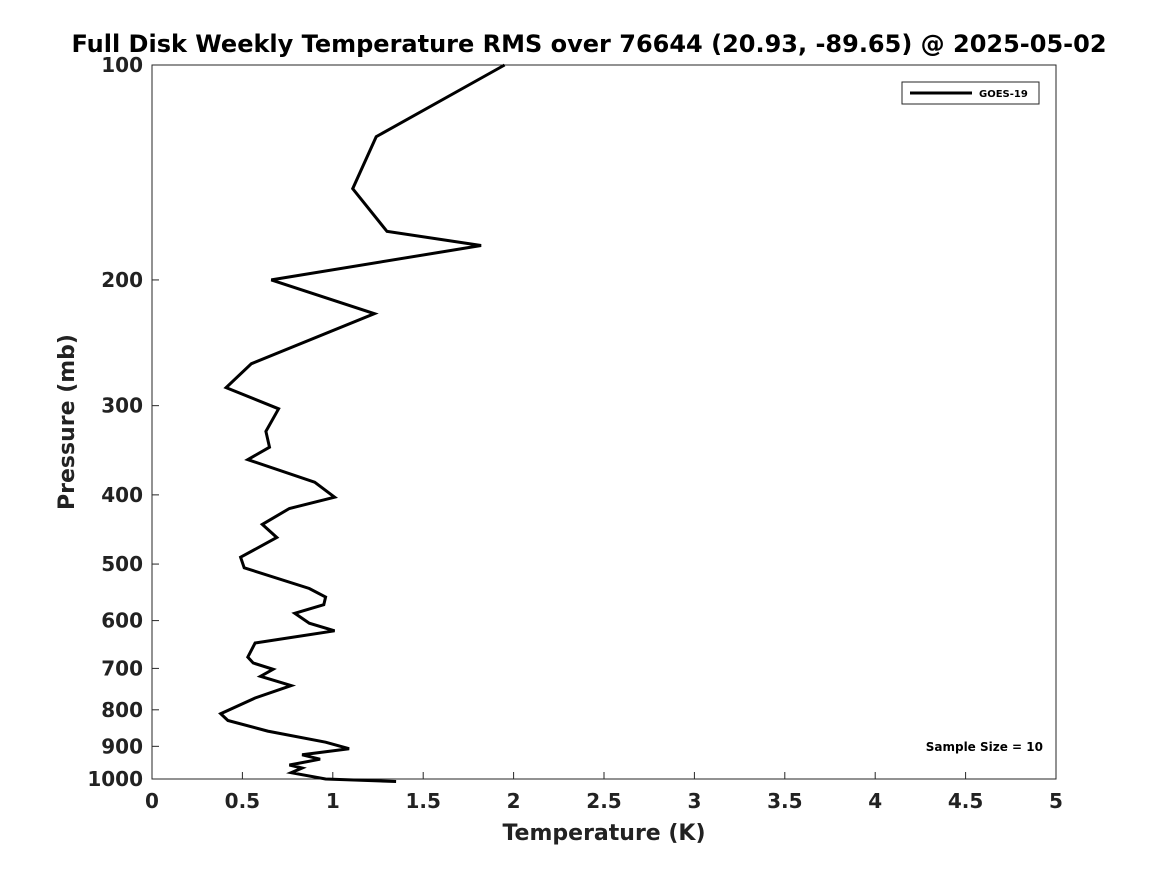 The width and height of the screenshot is (1167, 875). I want to click on x-tick-label: 0, so click(152, 801).